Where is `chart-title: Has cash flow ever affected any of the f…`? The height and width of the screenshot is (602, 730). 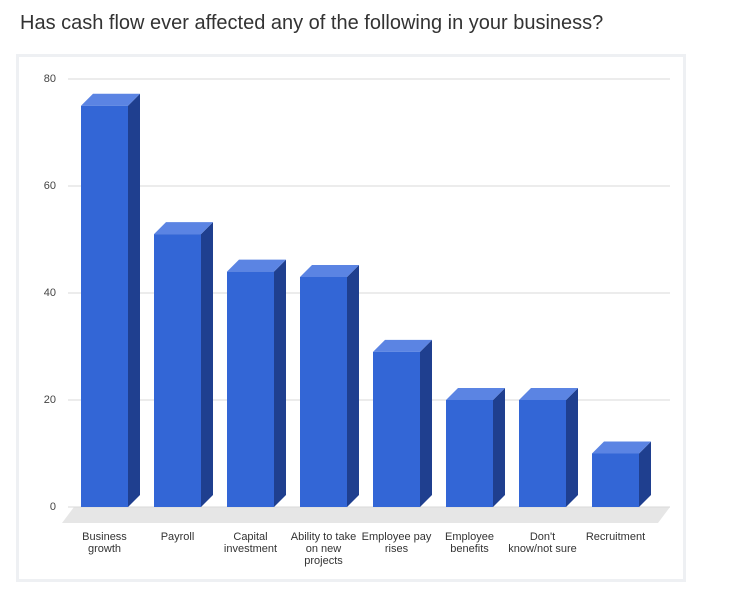
chart-title: Has cash flow ever affected any of the f… is located at coordinates (312, 23).